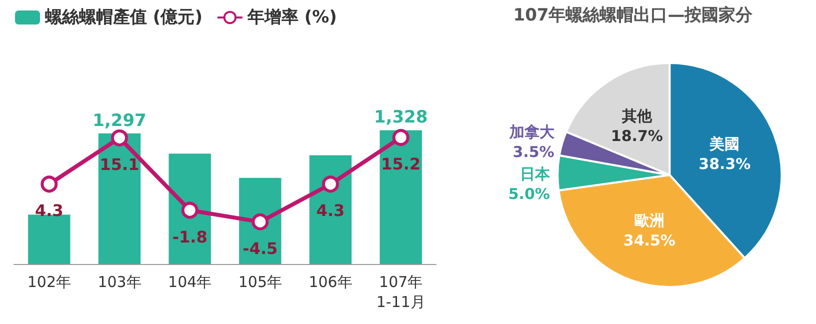  Describe the element at coordinates (649, 240) in the screenshot. I see `data-label: 34.5%` at that location.